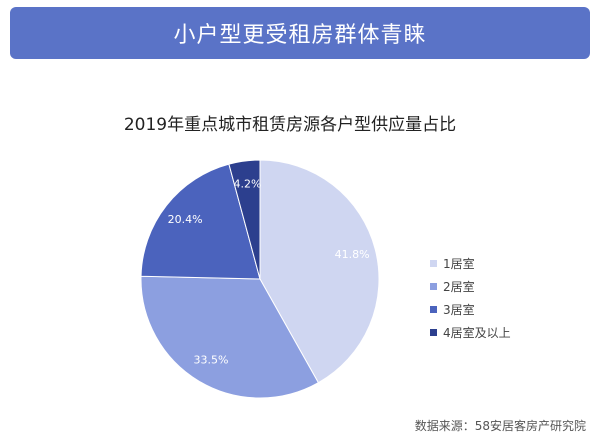 This screenshot has width=600, height=441. I want to click on chart-title: 2019年重点城市租赁房源各户型供应量占比, so click(290, 125).